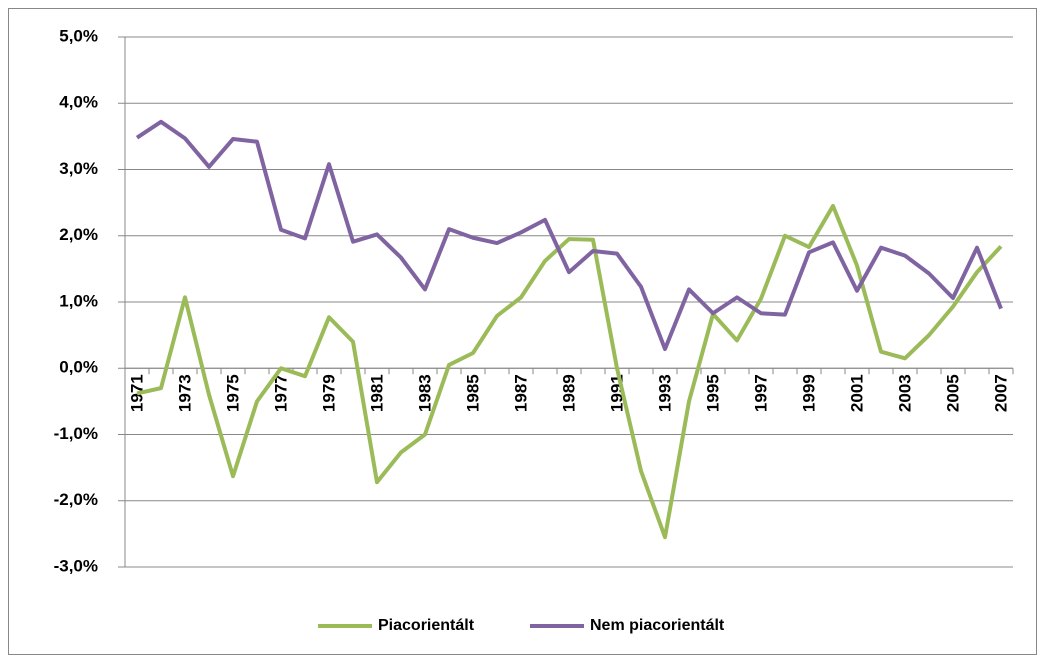 The width and height of the screenshot is (1045, 657). Describe the element at coordinates (76, 499) in the screenshot. I see `y-tick-label: -2,0%` at that location.